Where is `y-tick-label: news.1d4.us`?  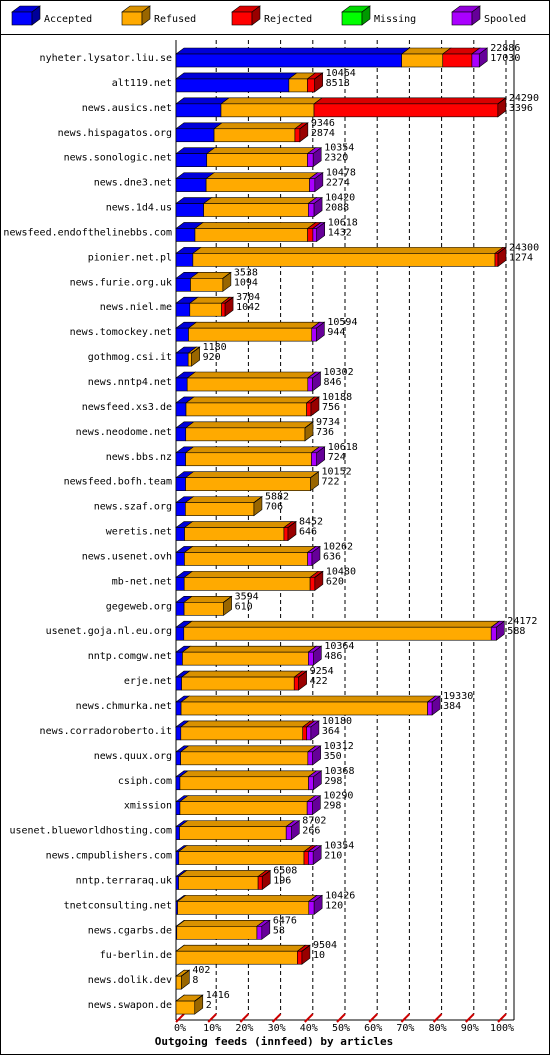
y-tick-label: news.1d4.us is located at coordinates (139, 208).